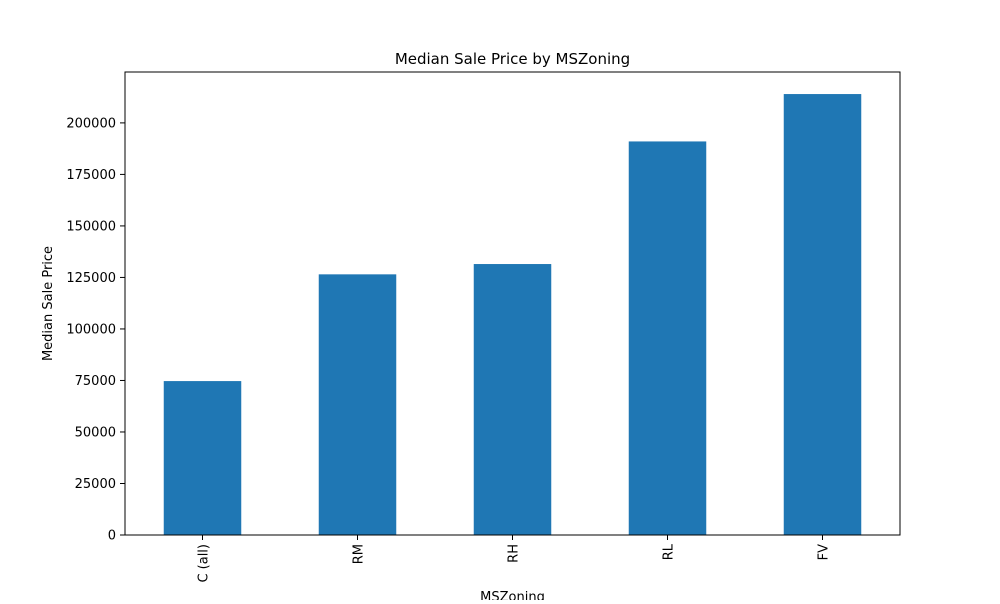  Describe the element at coordinates (91, 175) in the screenshot. I see `y-tick-label: 175000` at that location.